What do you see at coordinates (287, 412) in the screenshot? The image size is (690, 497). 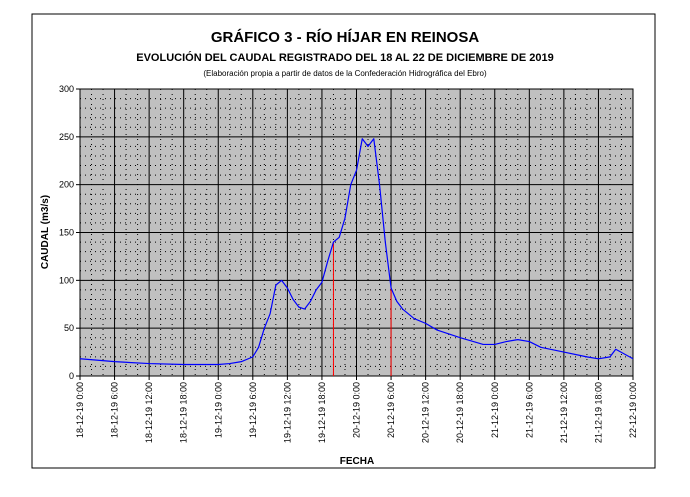 I see `x-tick-label: 19-12-19 12:00` at bounding box center [287, 412].